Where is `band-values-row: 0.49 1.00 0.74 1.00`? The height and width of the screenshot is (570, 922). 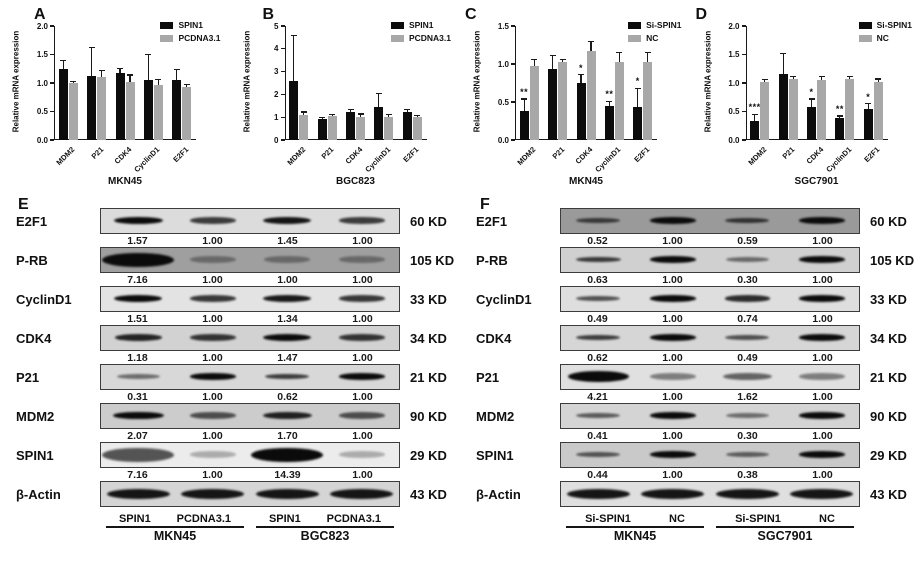 band-values-row: 0.49 1.00 0.74 1.00 is located at coordinates (710, 318).